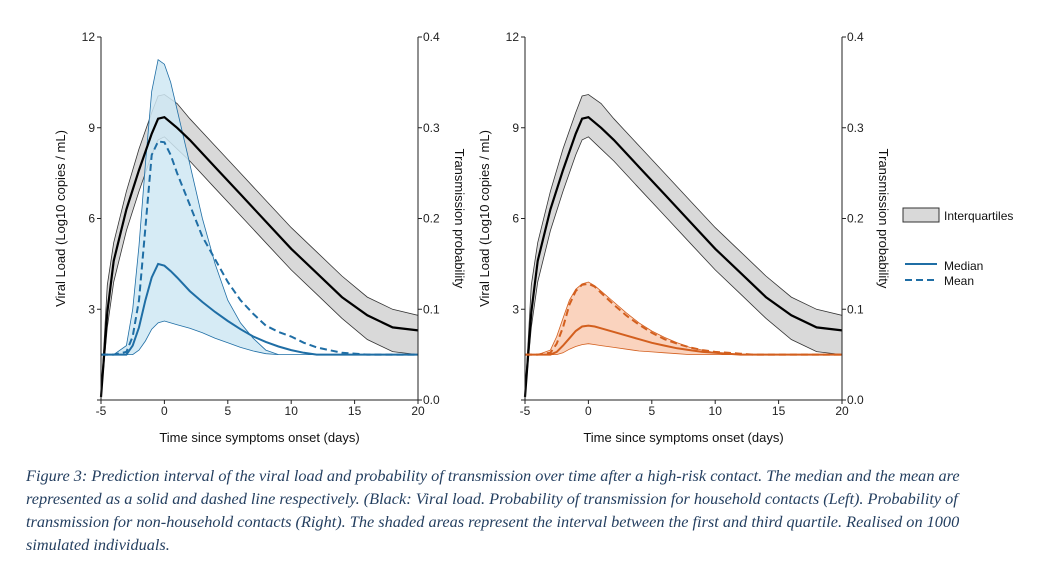 This screenshot has height=570, width=1049. Describe the element at coordinates (683, 318) in the screenshot. I see `transmission-interquartile-band` at that location.